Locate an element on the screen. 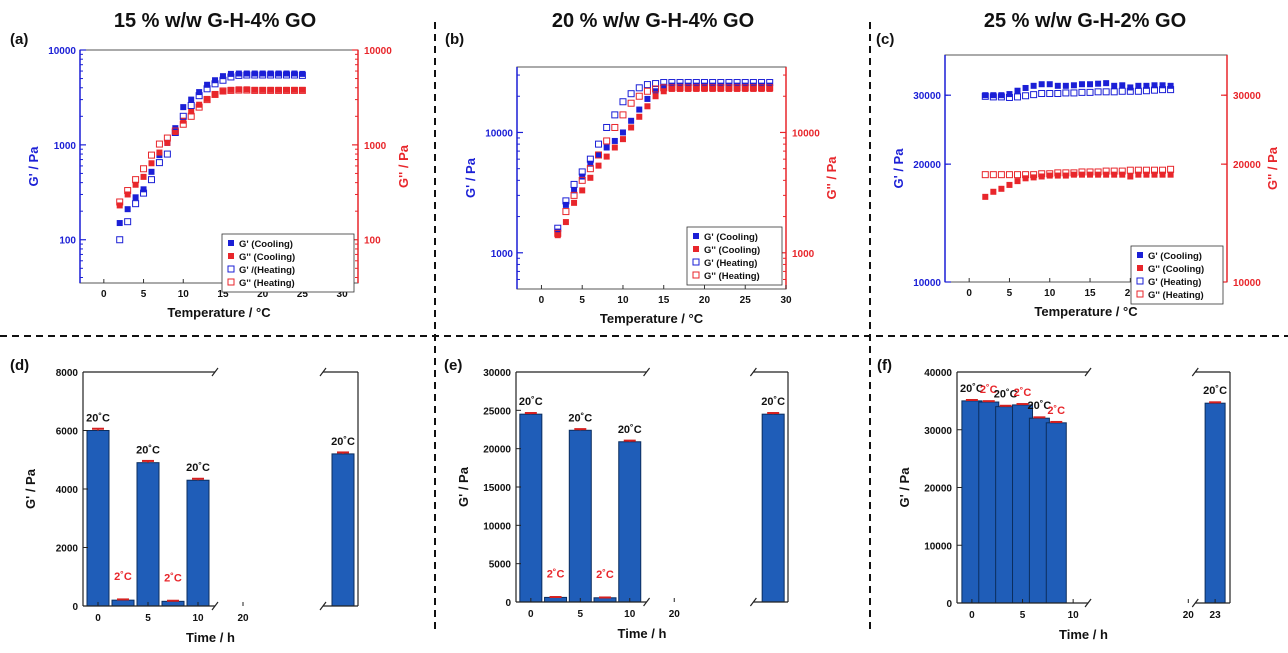 Image resolution: width=1288 pixels, height=653 pixels. y-tick-label: 0 is located at coordinates (75, 607).